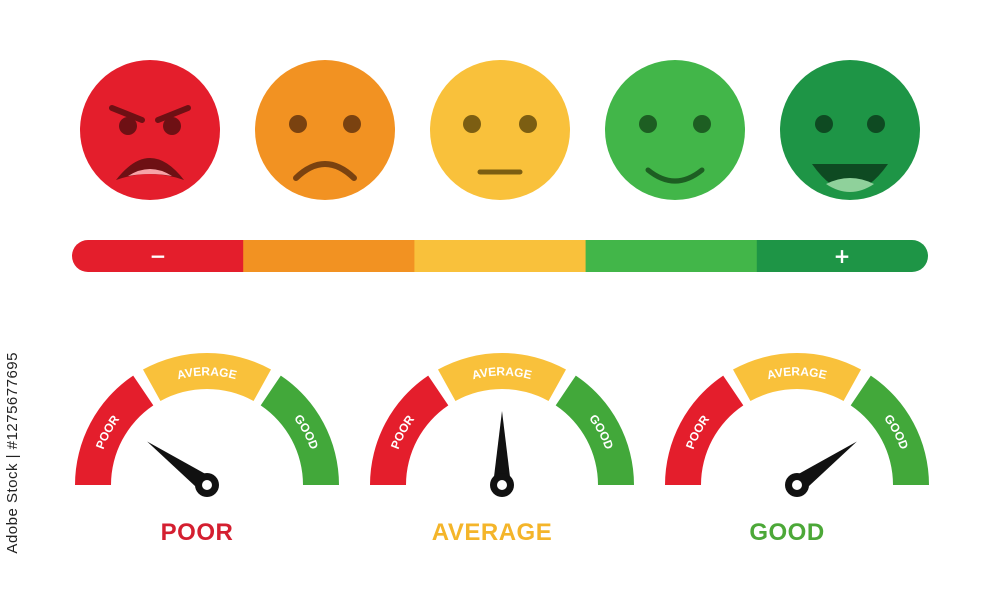 This screenshot has height=600, width=1000. What do you see at coordinates (150, 130) in the screenshot?
I see `angry-face-icon` at bounding box center [150, 130].